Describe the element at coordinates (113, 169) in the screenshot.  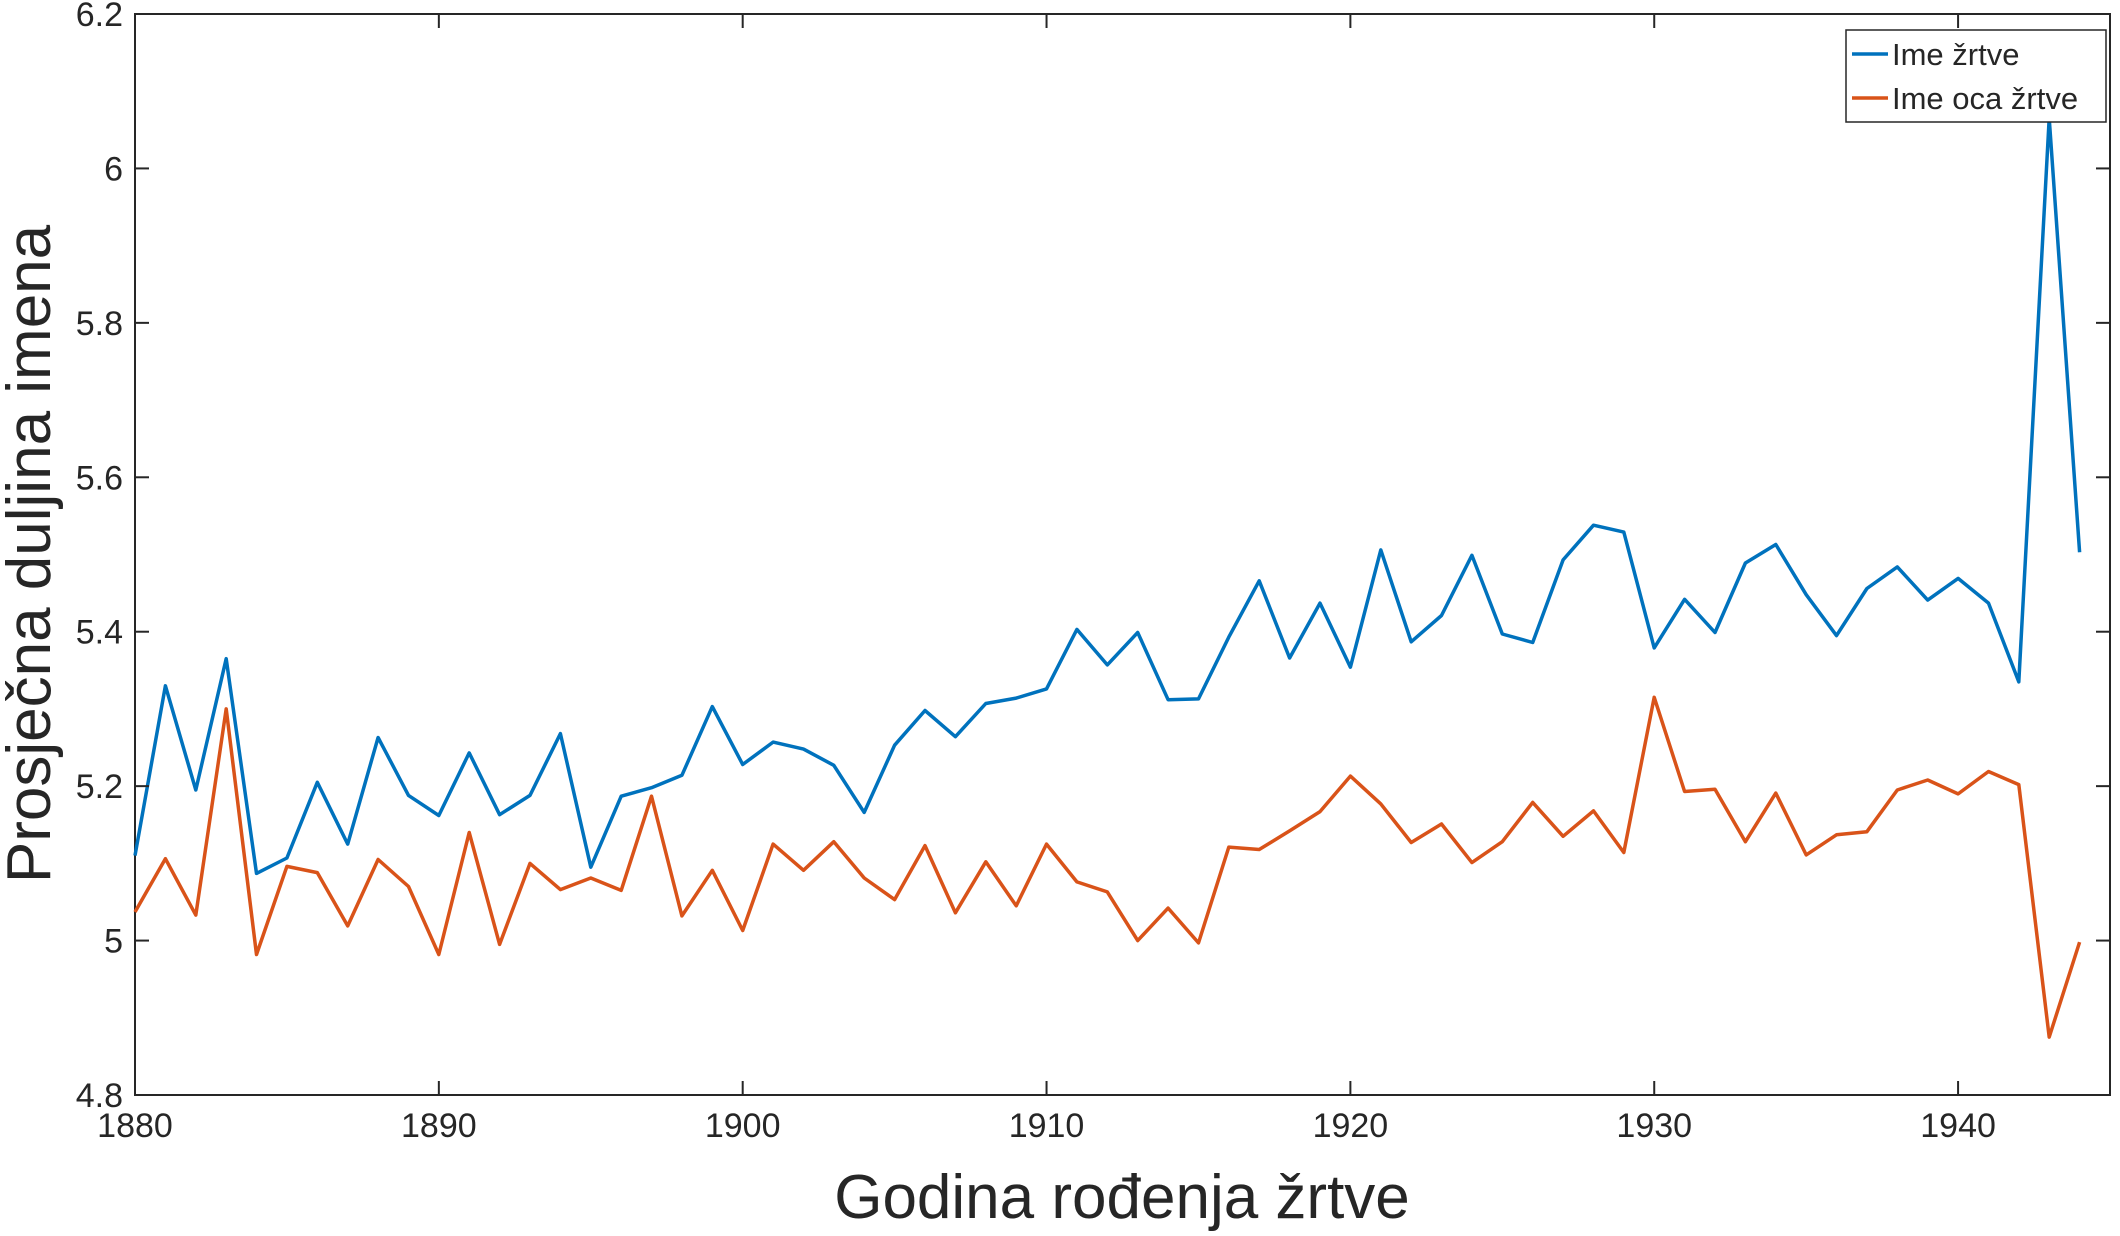
I see `y-tick-label-6: 6` at that location.